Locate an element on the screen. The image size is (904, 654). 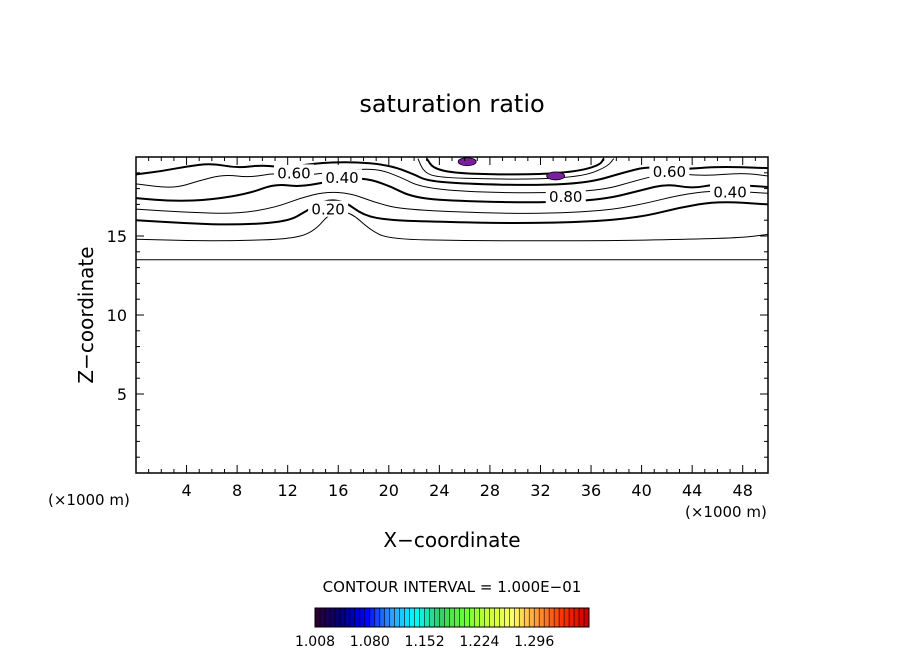
contour-label-2: 0.20 is located at coordinates (327, 210).